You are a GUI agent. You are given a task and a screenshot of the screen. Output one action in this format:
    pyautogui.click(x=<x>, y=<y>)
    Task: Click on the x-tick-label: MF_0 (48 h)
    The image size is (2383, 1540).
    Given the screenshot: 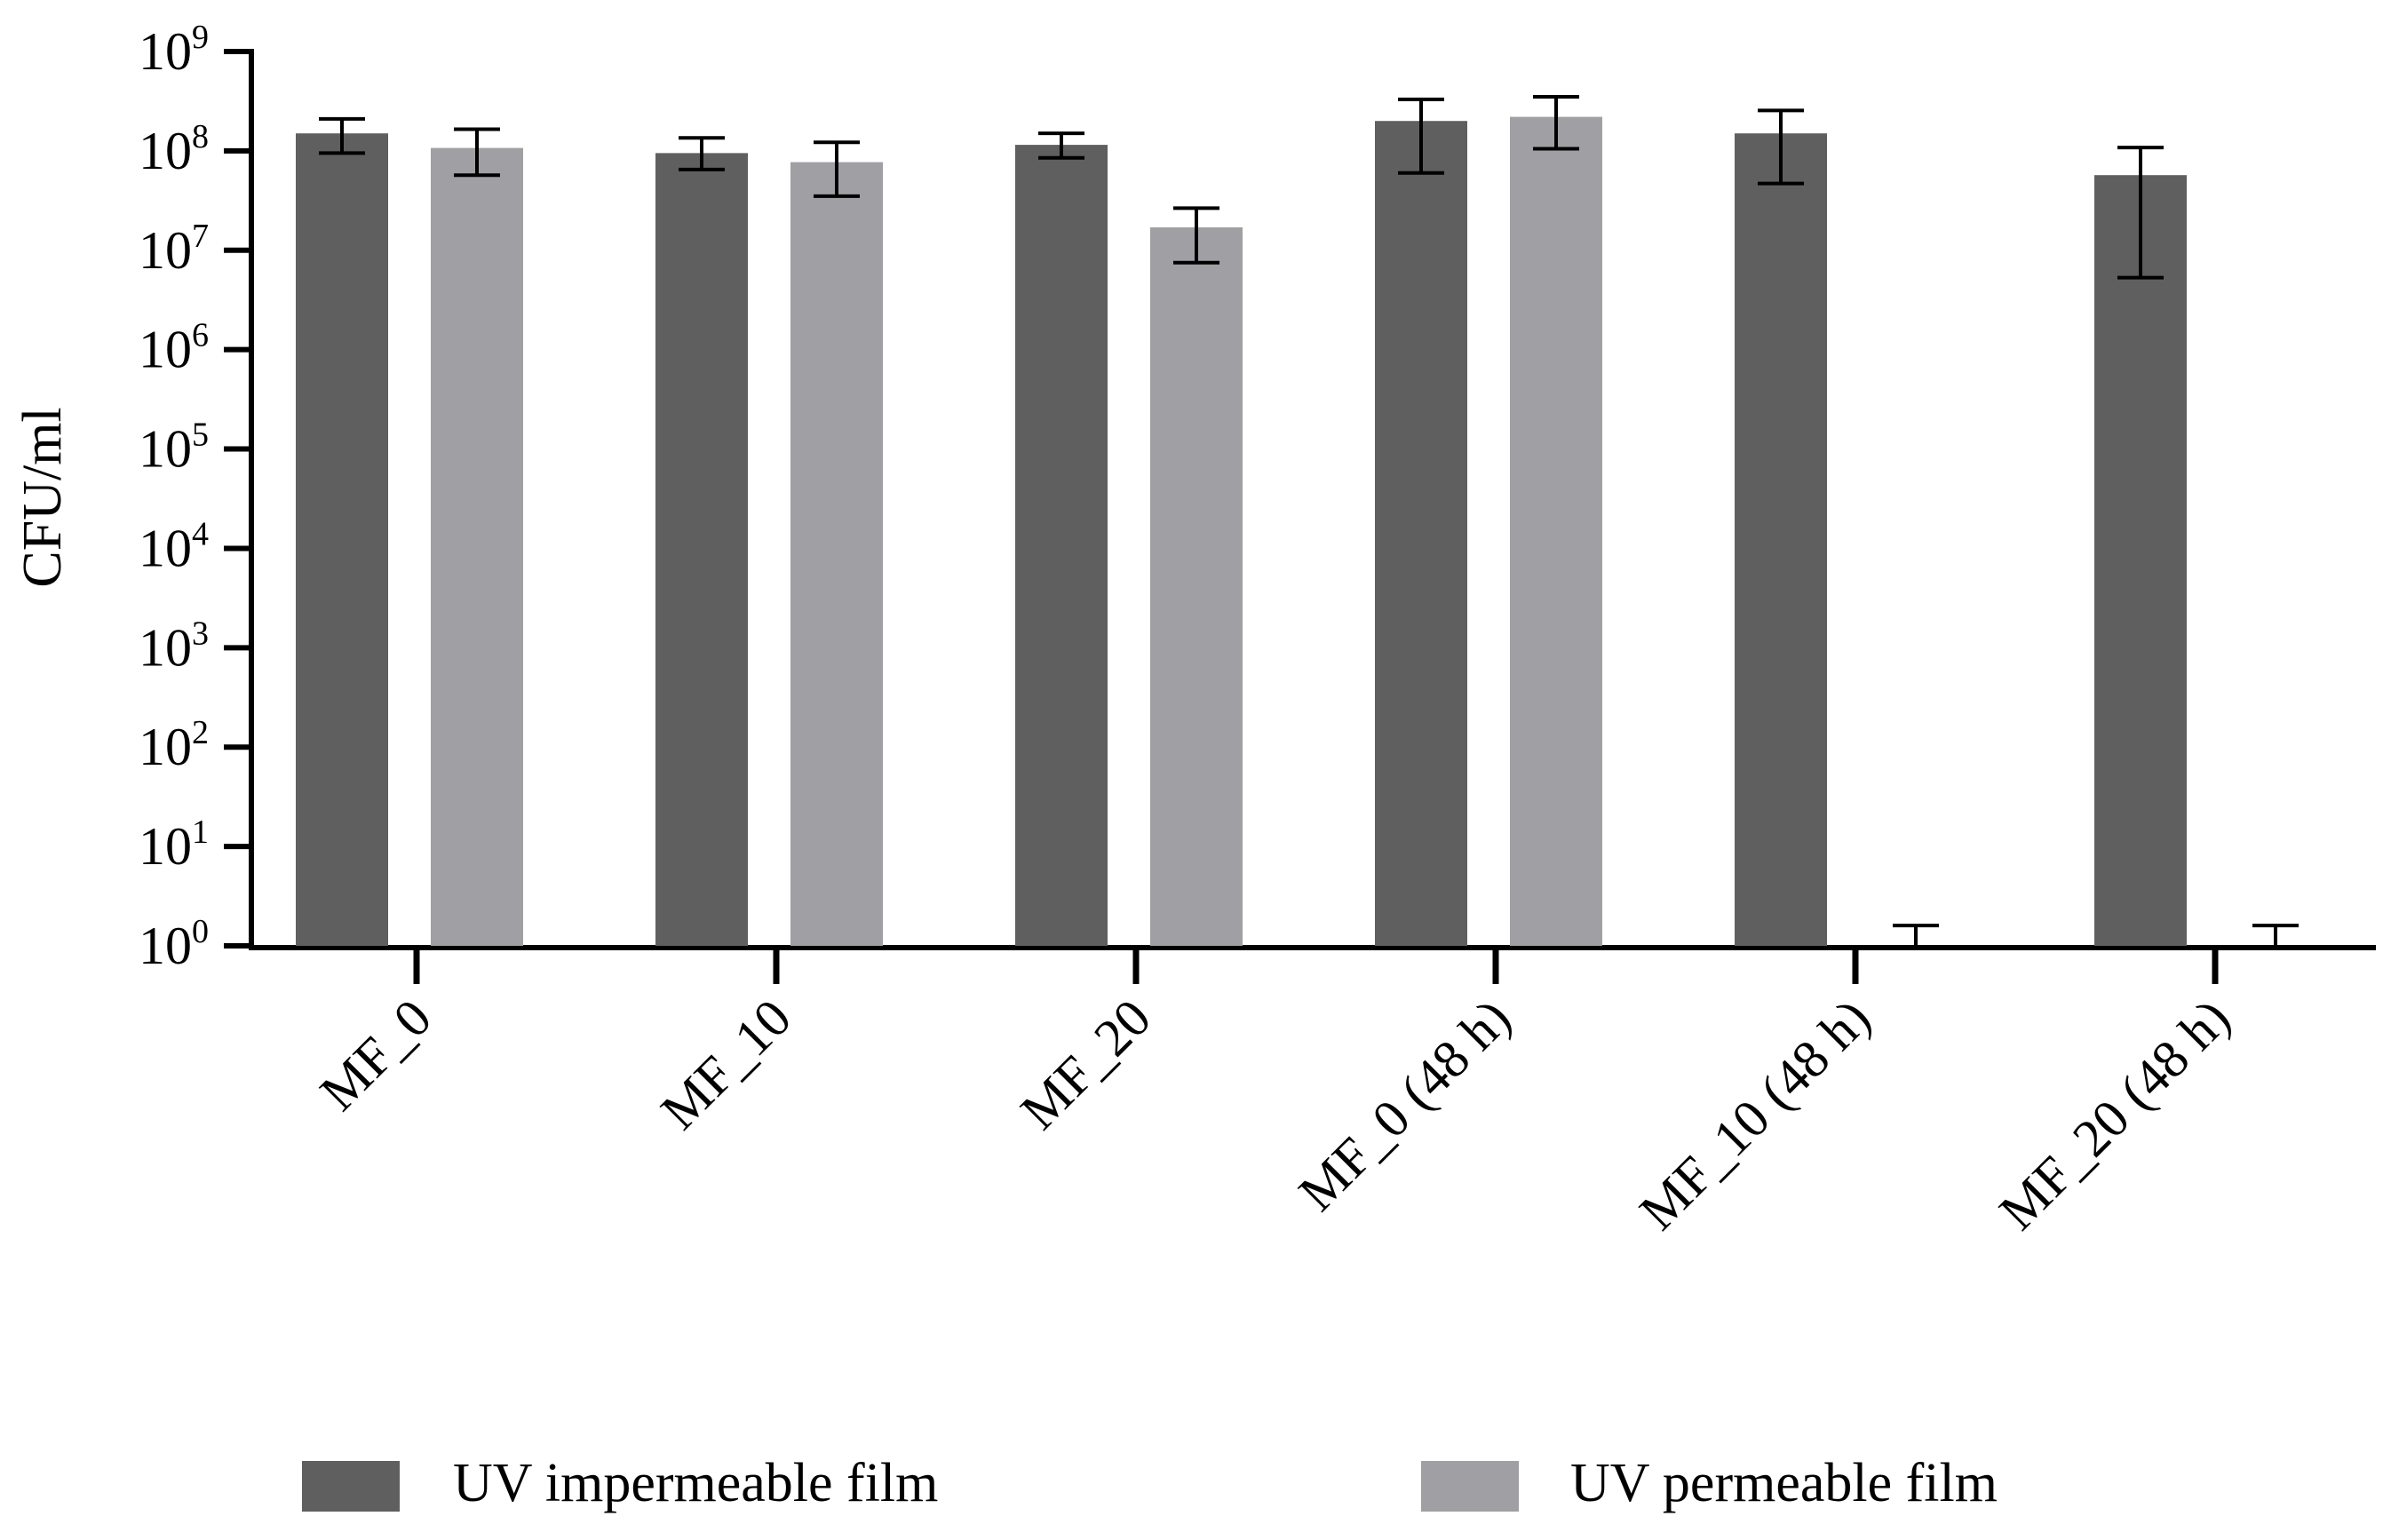 What is the action you would take?
    pyautogui.click(x=1405, y=1105)
    